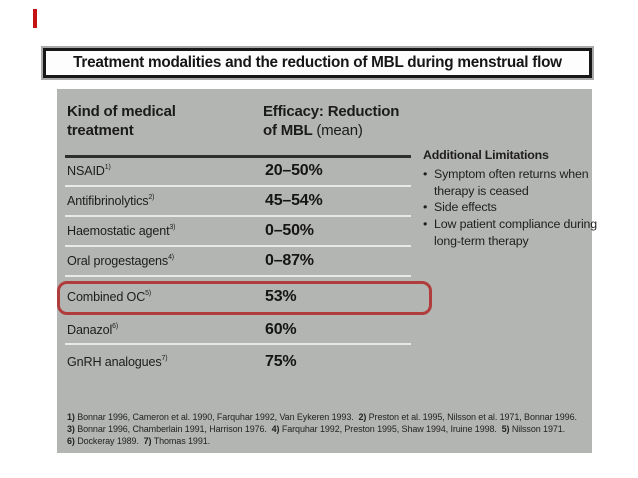  I want to click on efficacy-value: 0–87%, so click(289, 260).